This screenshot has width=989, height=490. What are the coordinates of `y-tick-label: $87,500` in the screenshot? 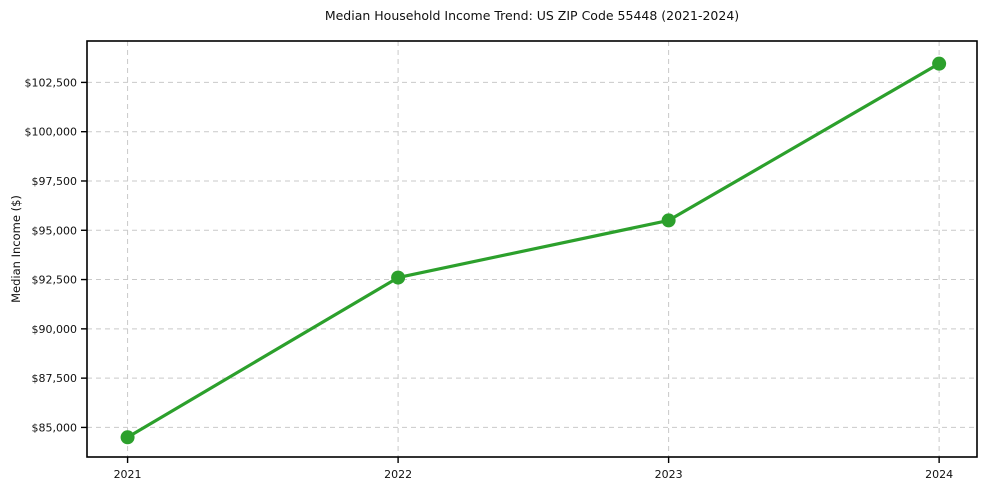 It's located at (55, 378).